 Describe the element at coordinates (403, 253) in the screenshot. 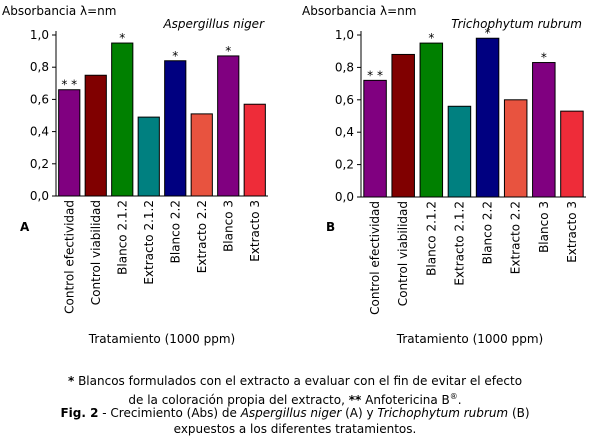

I see `panel-b-category-label: Control viabilidad` at that location.